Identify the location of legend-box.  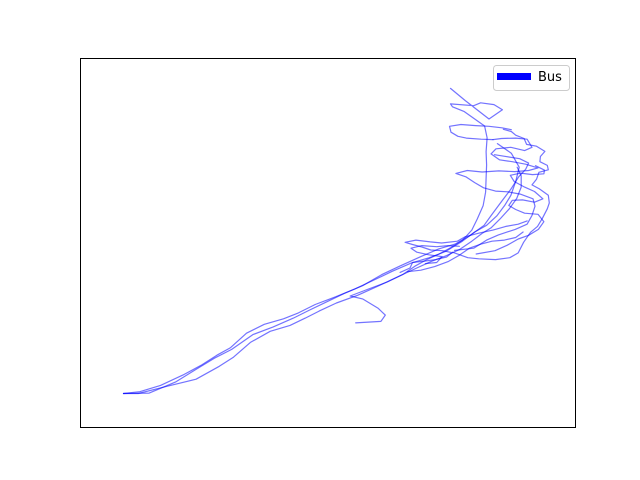
(531, 78).